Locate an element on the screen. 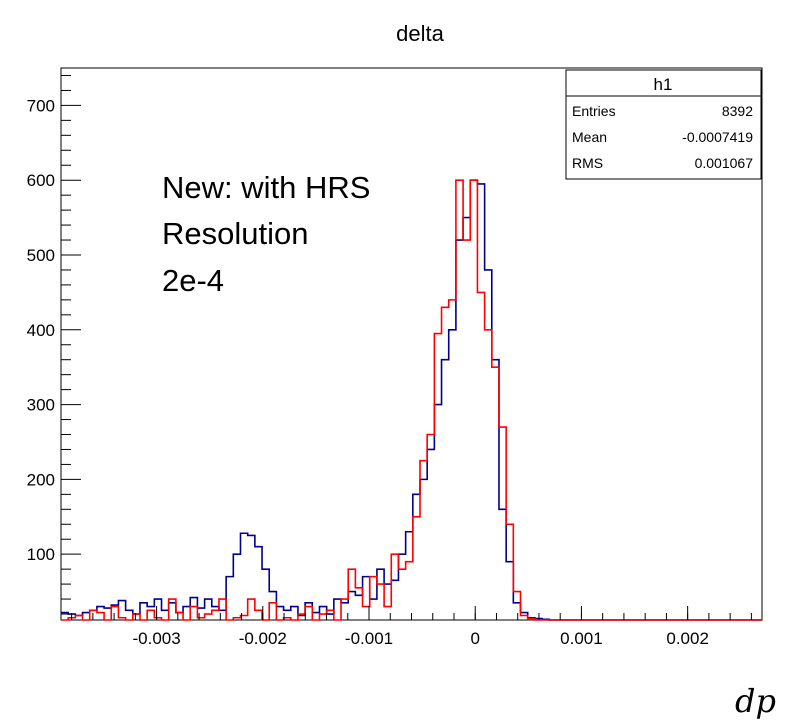 The height and width of the screenshot is (727, 792). y-tick-label: 400 is located at coordinates (41, 330).